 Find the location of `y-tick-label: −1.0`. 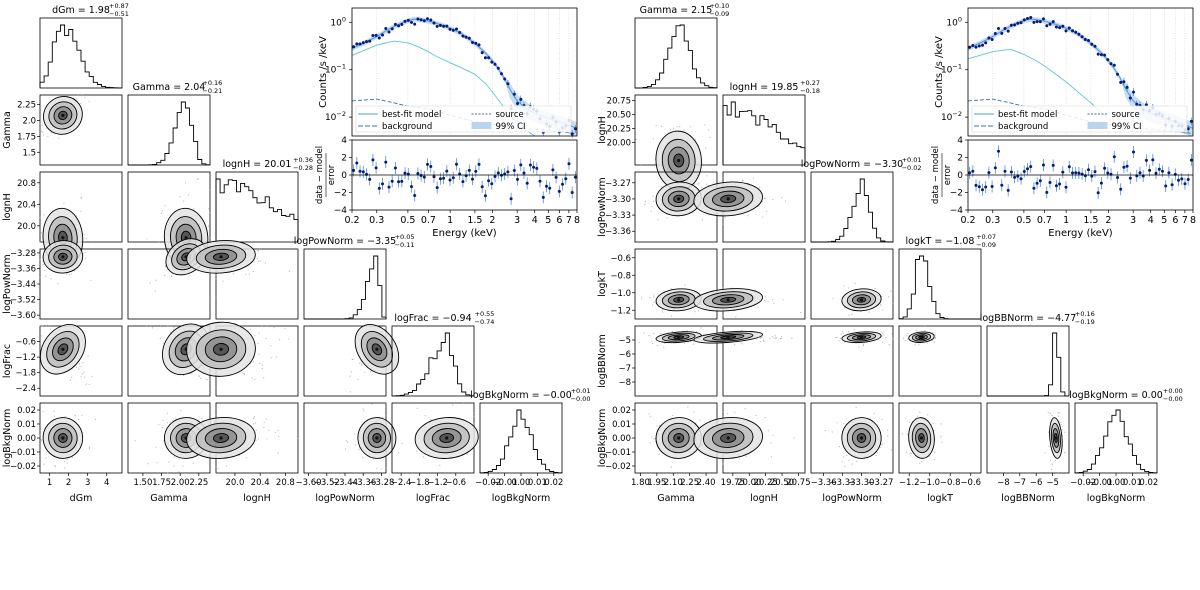

y-tick-label: −1.0 is located at coordinates (620, 294).